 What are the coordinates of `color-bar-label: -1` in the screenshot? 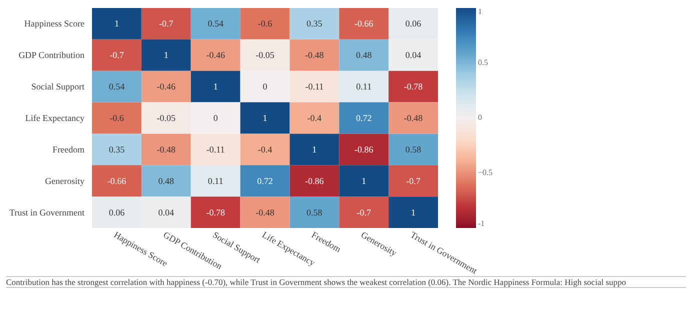 It's located at (481, 223).